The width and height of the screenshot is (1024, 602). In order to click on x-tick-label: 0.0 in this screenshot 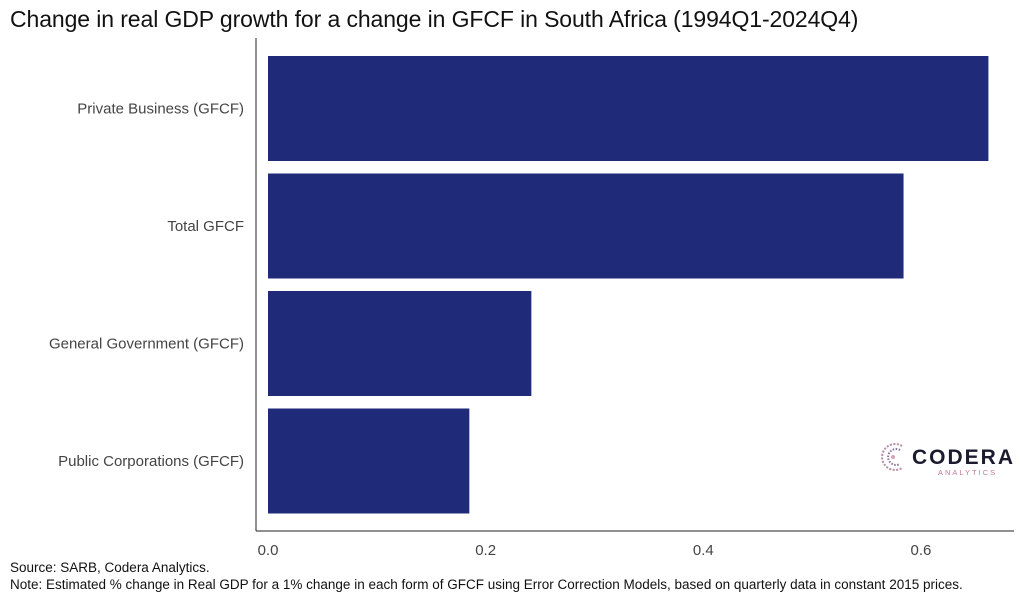, I will do `click(268, 550)`.